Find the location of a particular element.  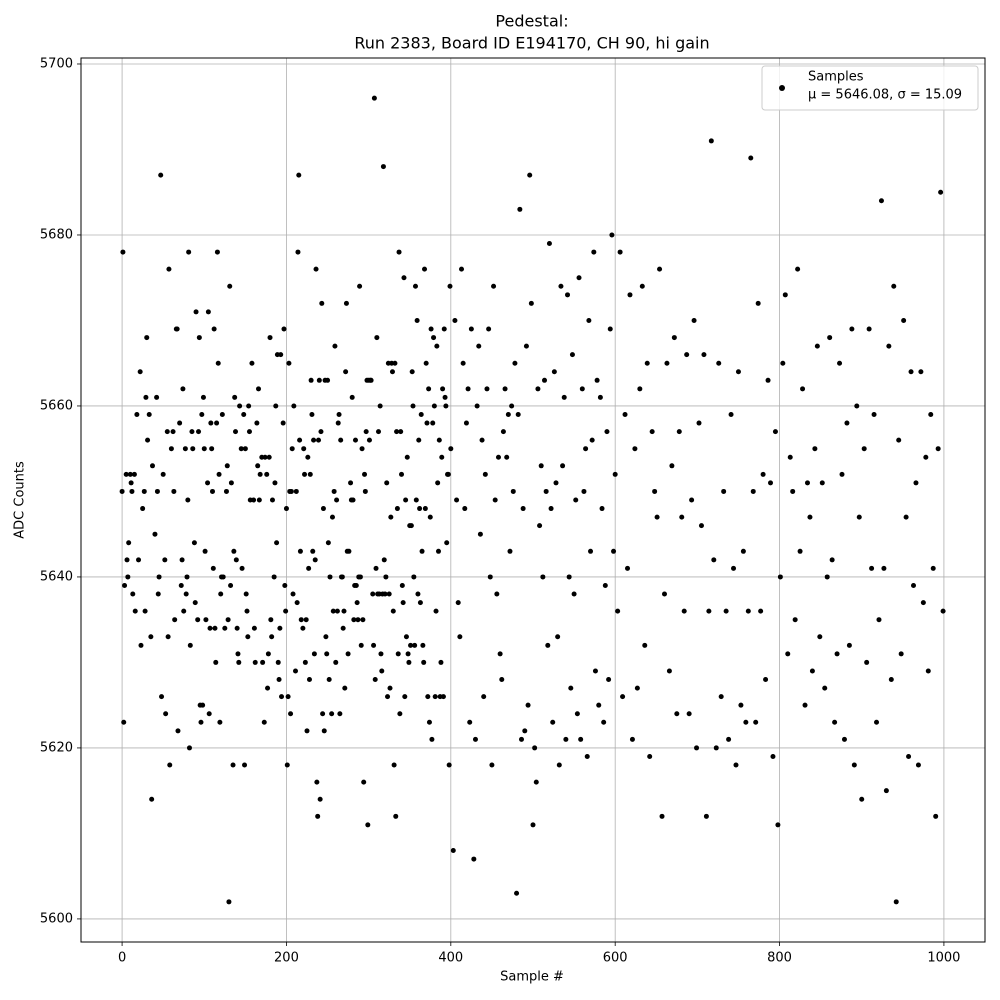

legend-box is located at coordinates (870, 88).